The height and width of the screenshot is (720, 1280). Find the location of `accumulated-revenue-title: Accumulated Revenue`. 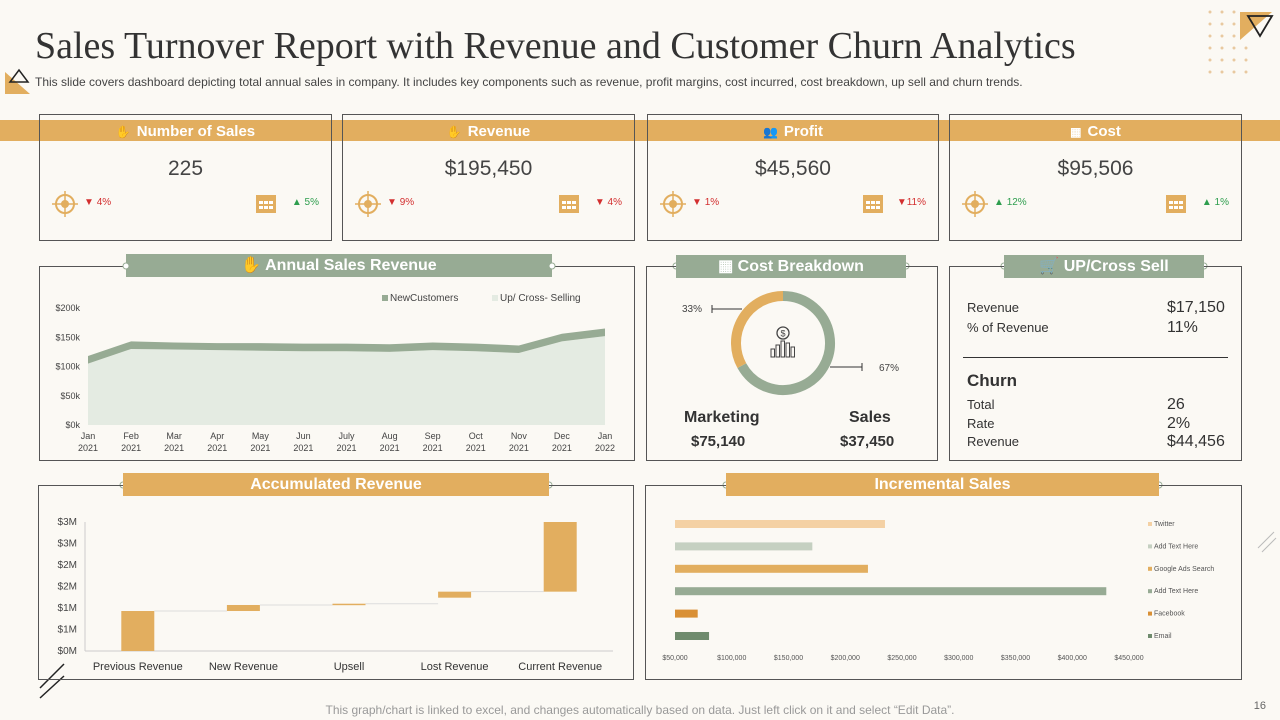

accumulated-revenue-title: Accumulated Revenue is located at coordinates (336, 484).